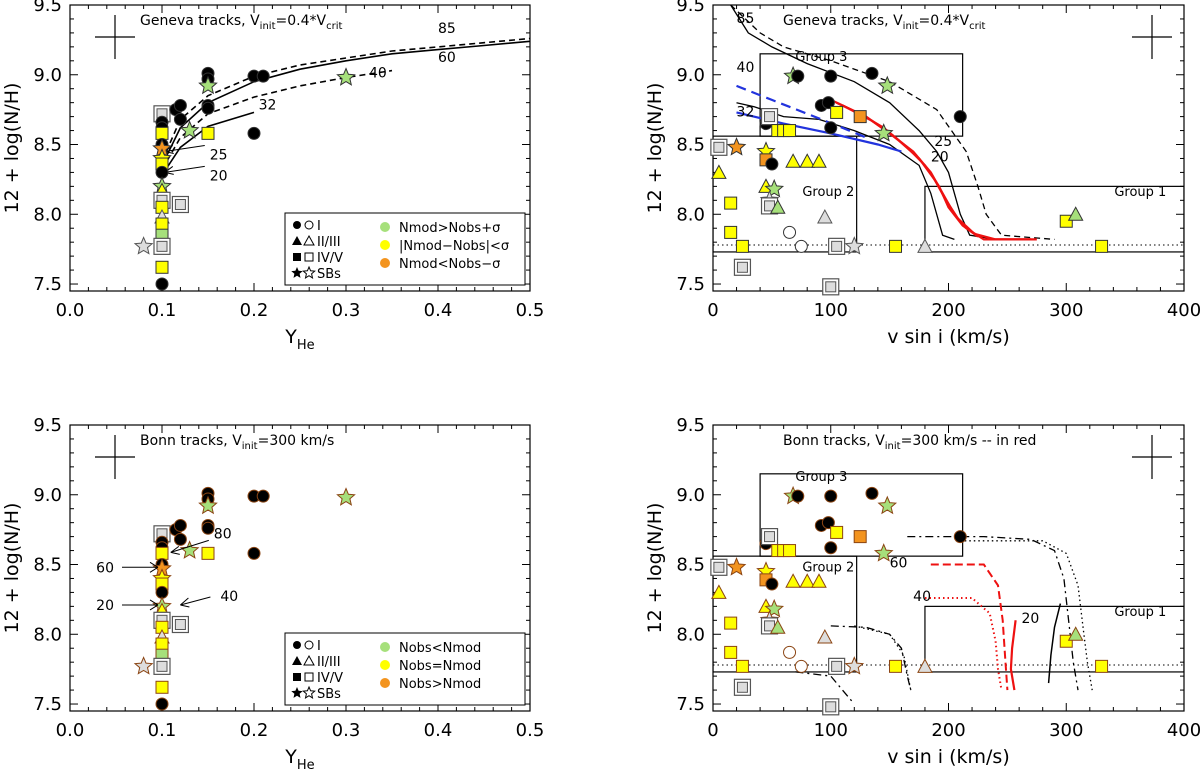 The image size is (1200, 775). Describe the element at coordinates (229, 597) in the screenshot. I see `arrow-label: 40` at that location.